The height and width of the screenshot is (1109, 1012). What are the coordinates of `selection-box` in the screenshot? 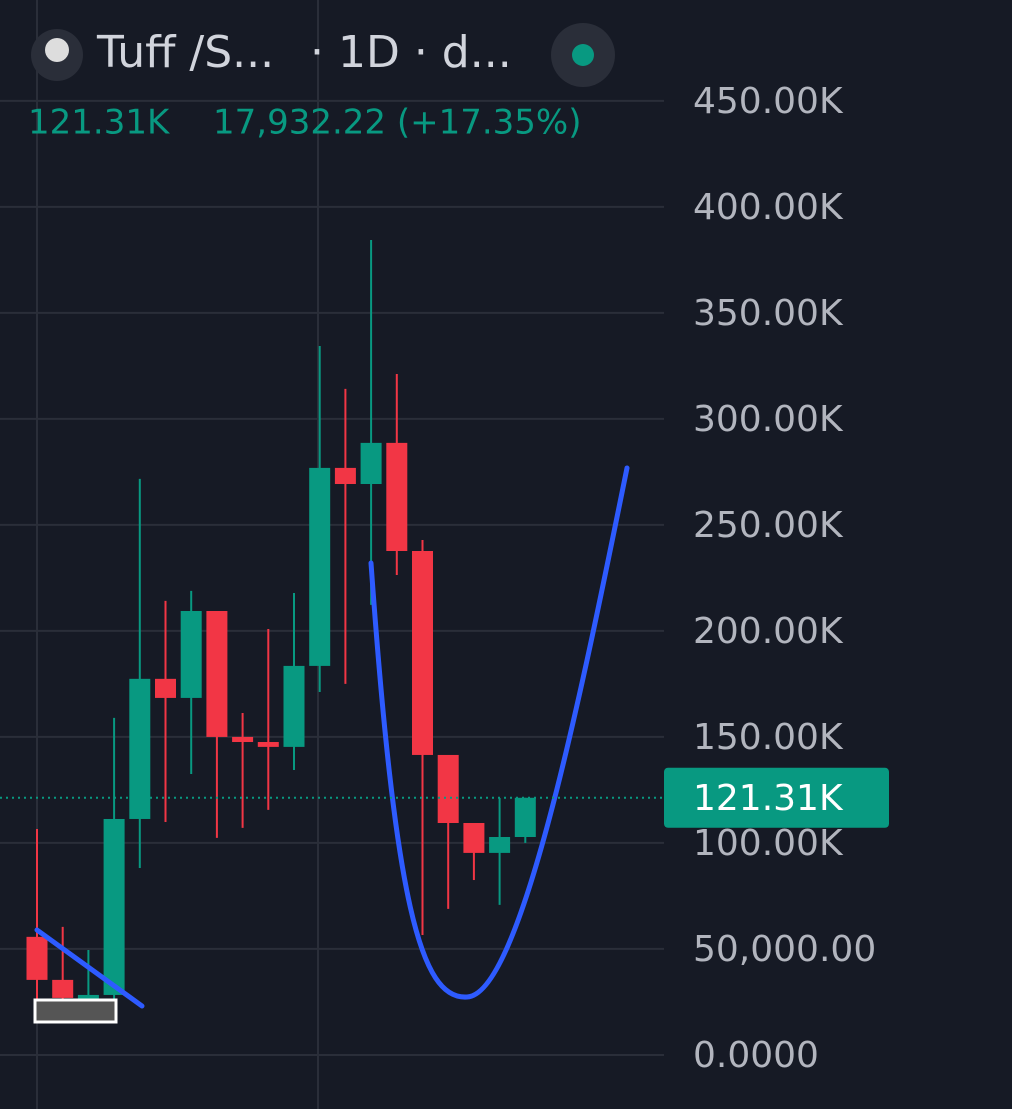 It's located at (75, 1011).